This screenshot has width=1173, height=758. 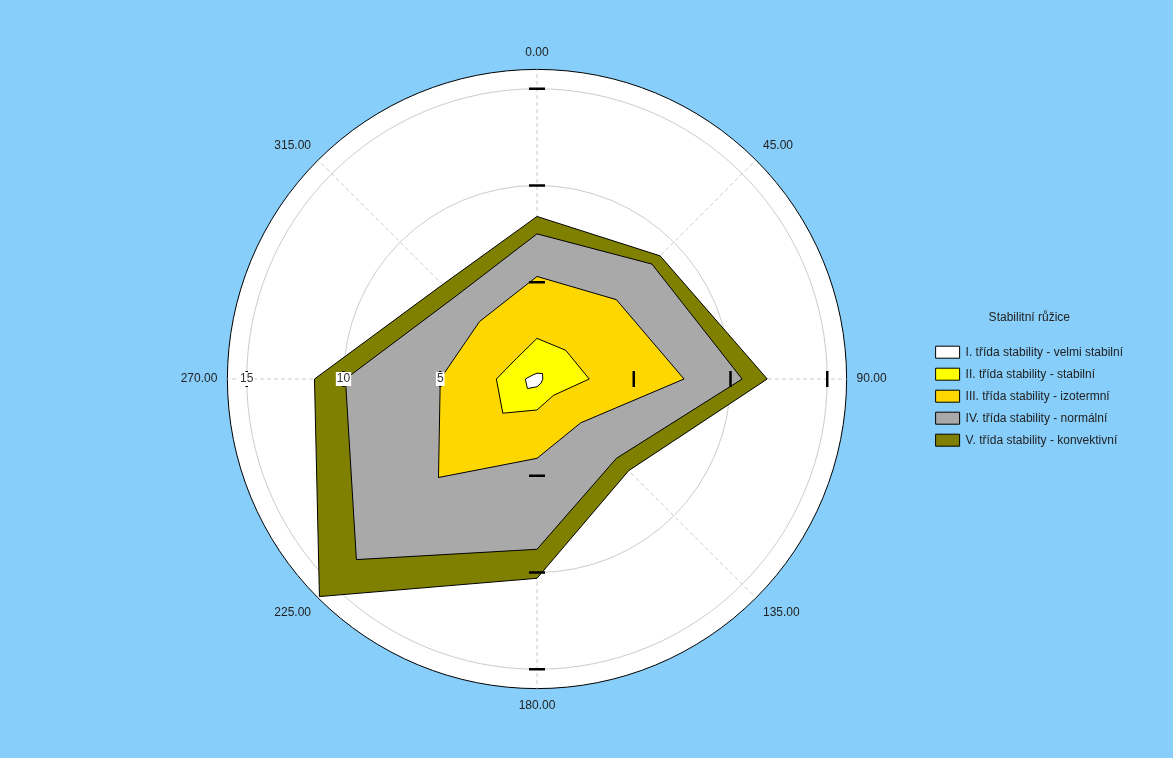 What do you see at coordinates (1036, 417) in the screenshot?
I see `legend-label: IV. třída stability - normální` at bounding box center [1036, 417].